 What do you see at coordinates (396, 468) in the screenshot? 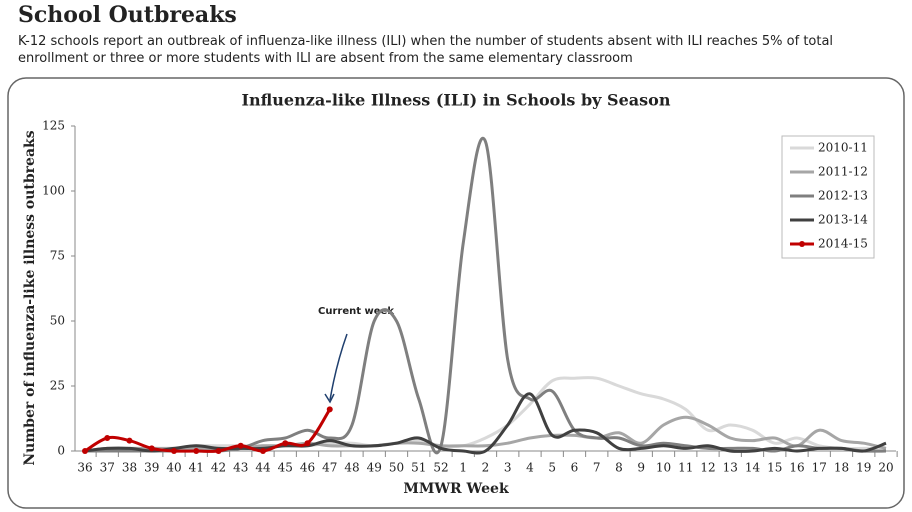
I see `x-tick-label: 50` at bounding box center [396, 468].